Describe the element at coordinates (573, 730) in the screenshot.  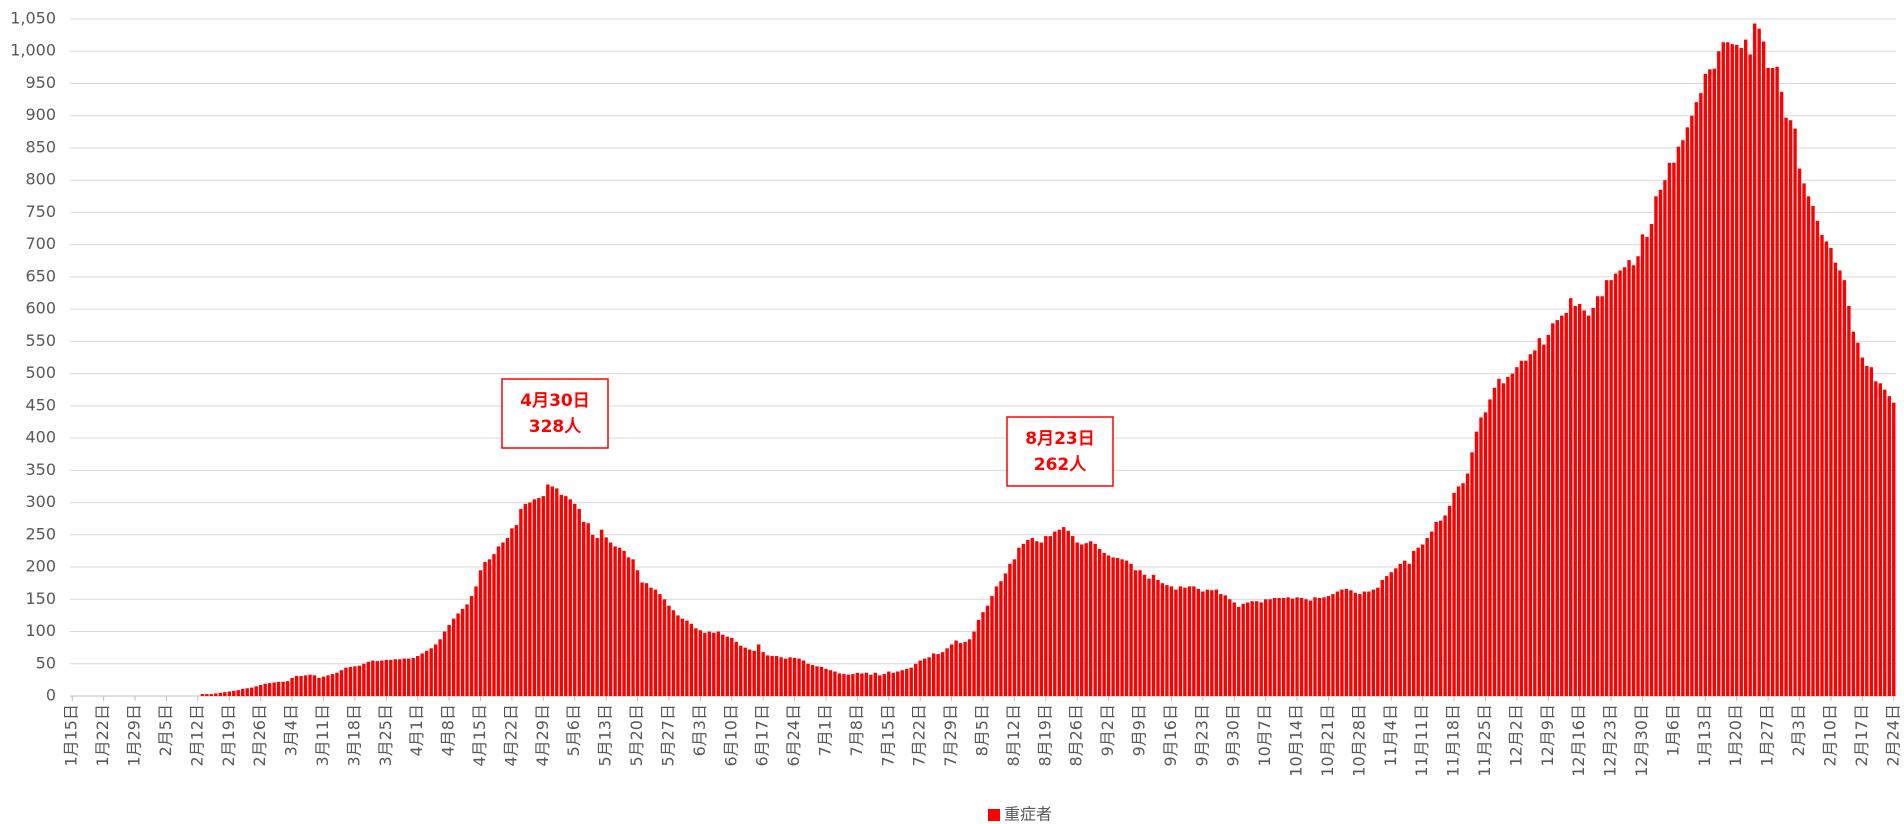
I see `x-tick-label: 5月6日` at that location.